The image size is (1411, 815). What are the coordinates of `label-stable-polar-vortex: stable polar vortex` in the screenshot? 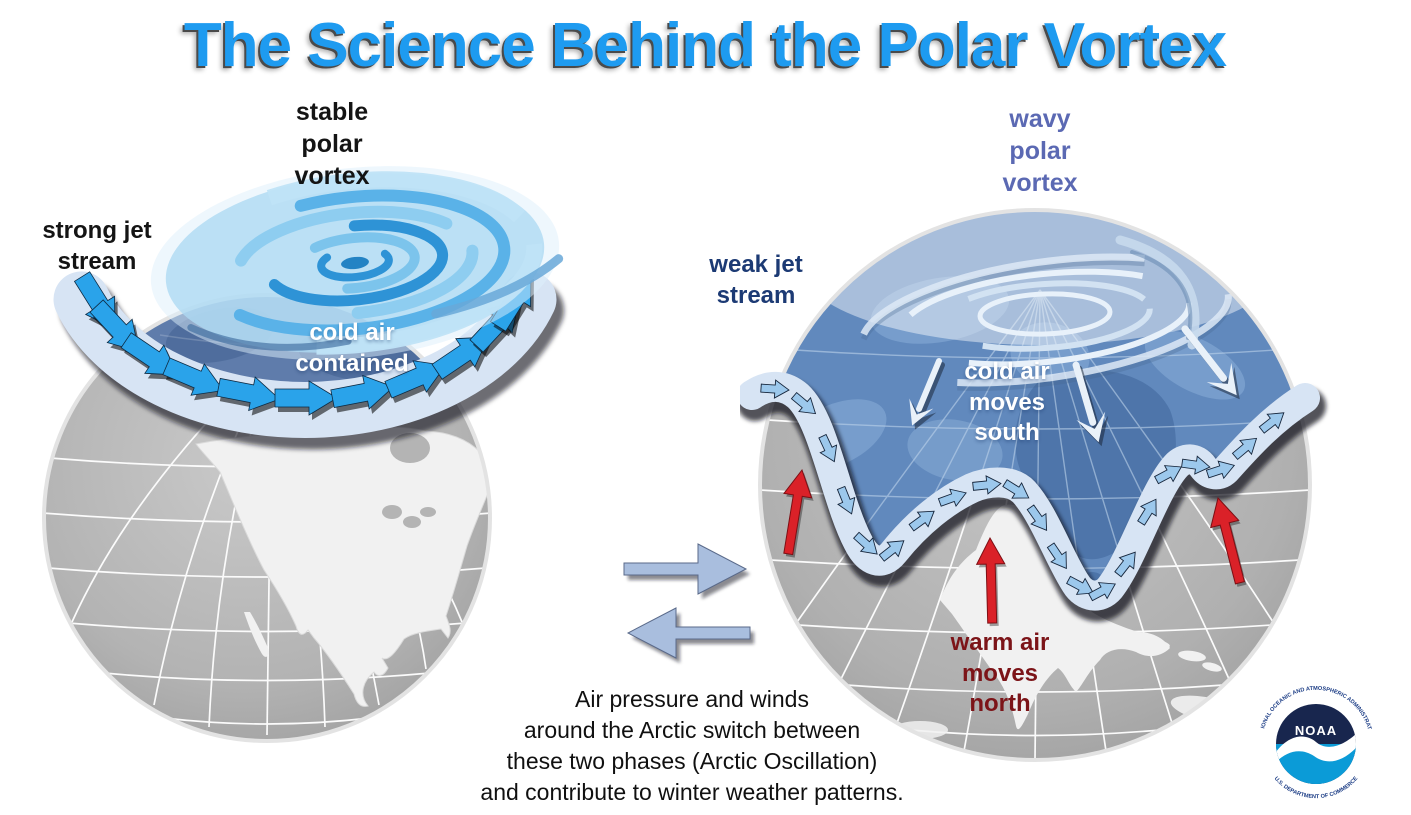 It's located at (331, 144).